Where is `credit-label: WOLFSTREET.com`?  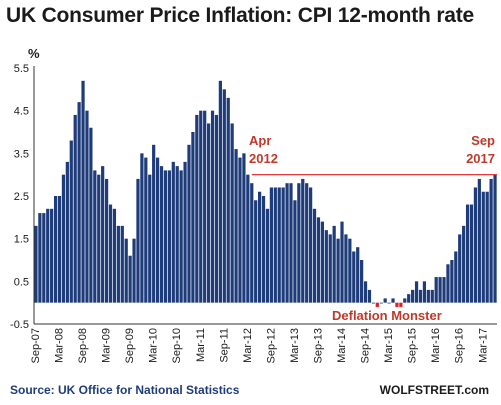
credit-label: WOLFSTREET.com is located at coordinates (434, 390).